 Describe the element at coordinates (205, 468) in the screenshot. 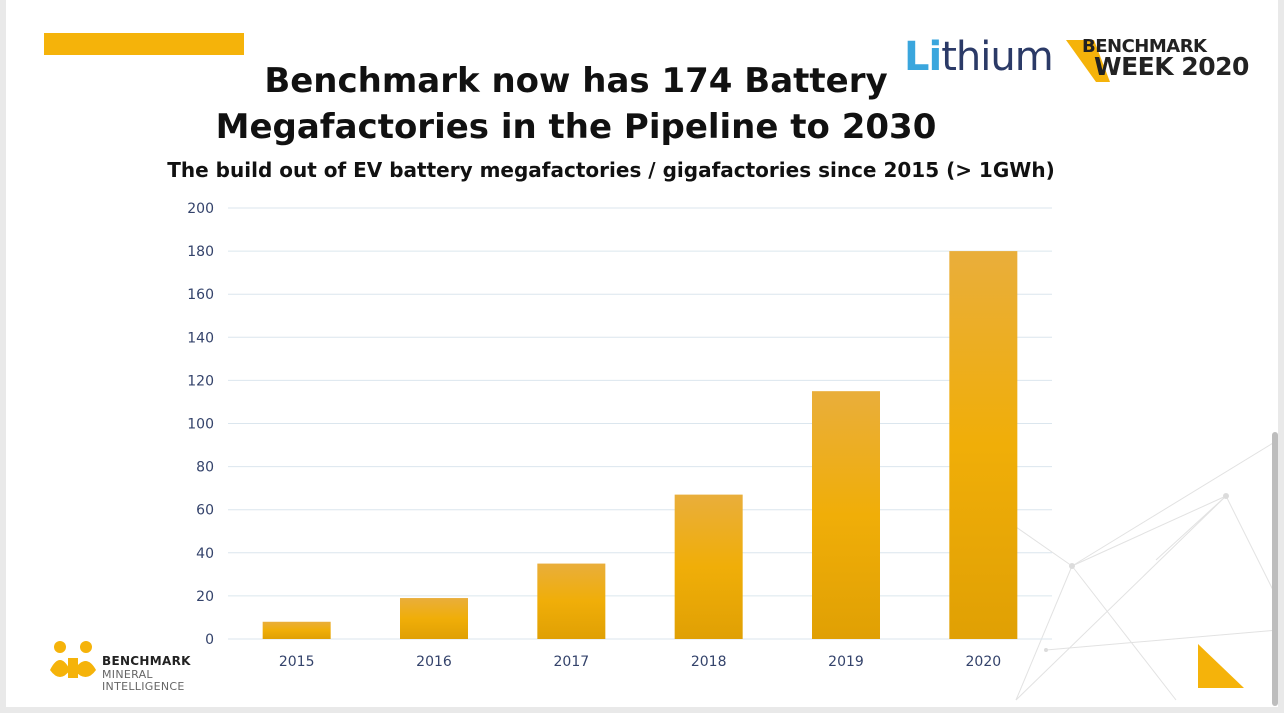

I see `y-tick-label: 80` at that location.